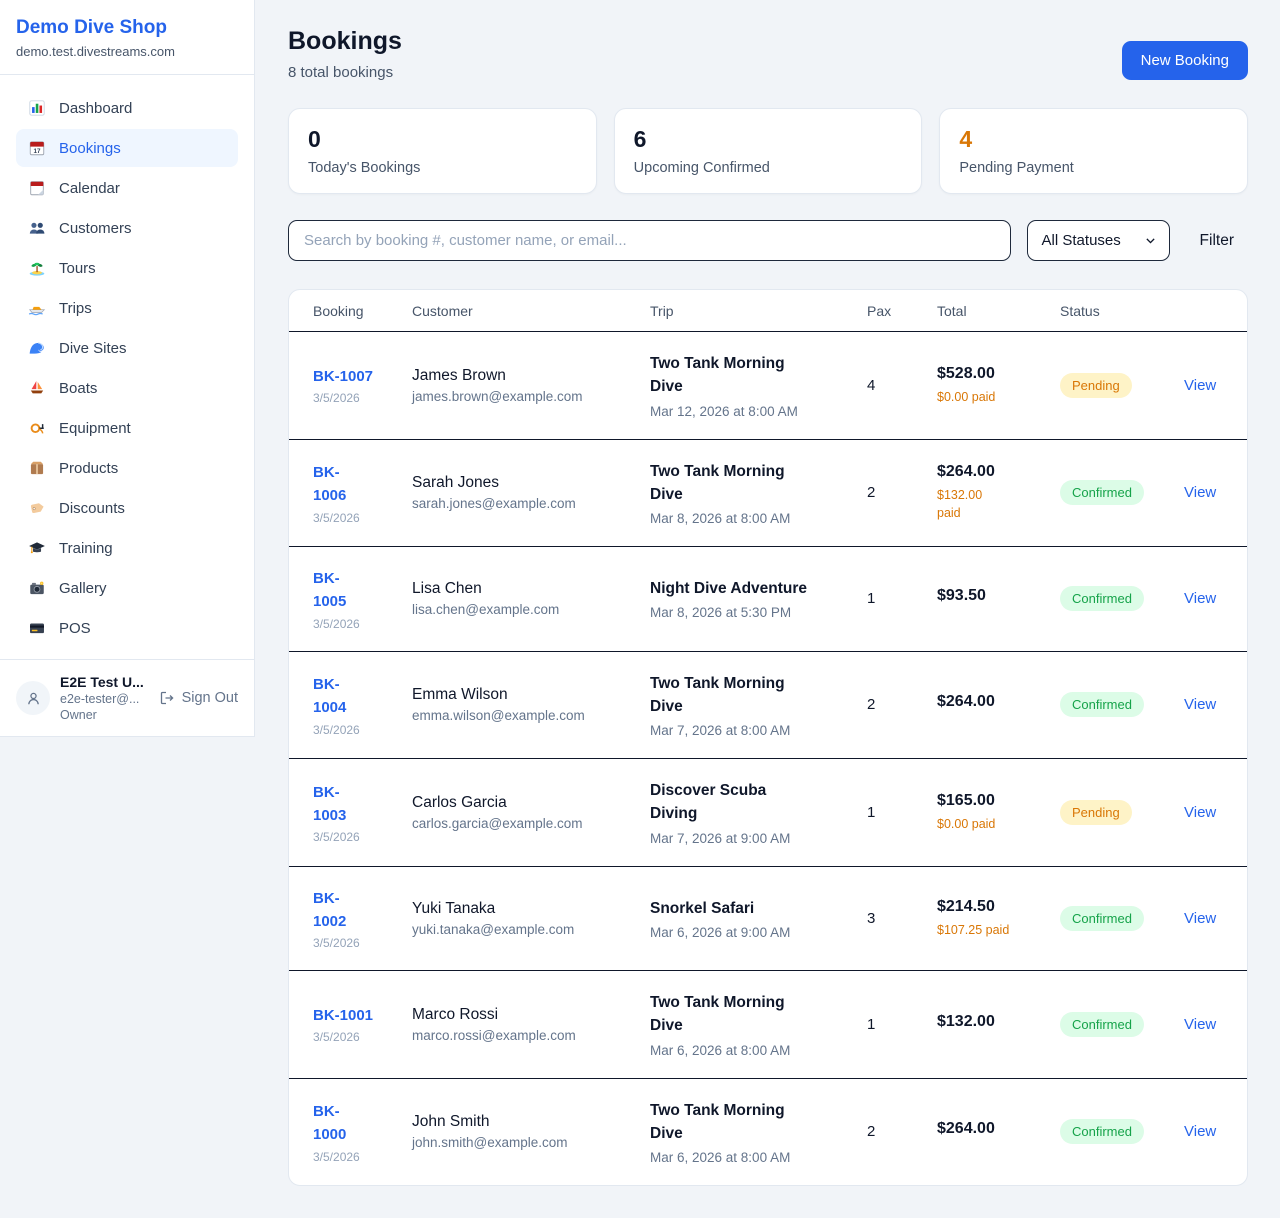 Image resolution: width=1280 pixels, height=1218 pixels. What do you see at coordinates (498, 716) in the screenshot?
I see `customer-email: emma.wilson@example.com` at bounding box center [498, 716].